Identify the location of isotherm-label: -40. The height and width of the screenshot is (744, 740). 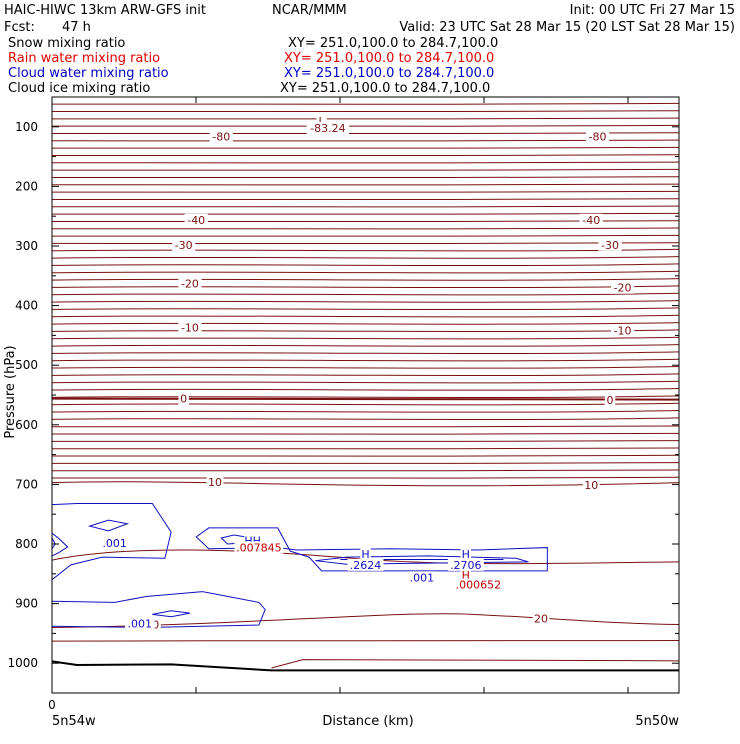
(591, 220).